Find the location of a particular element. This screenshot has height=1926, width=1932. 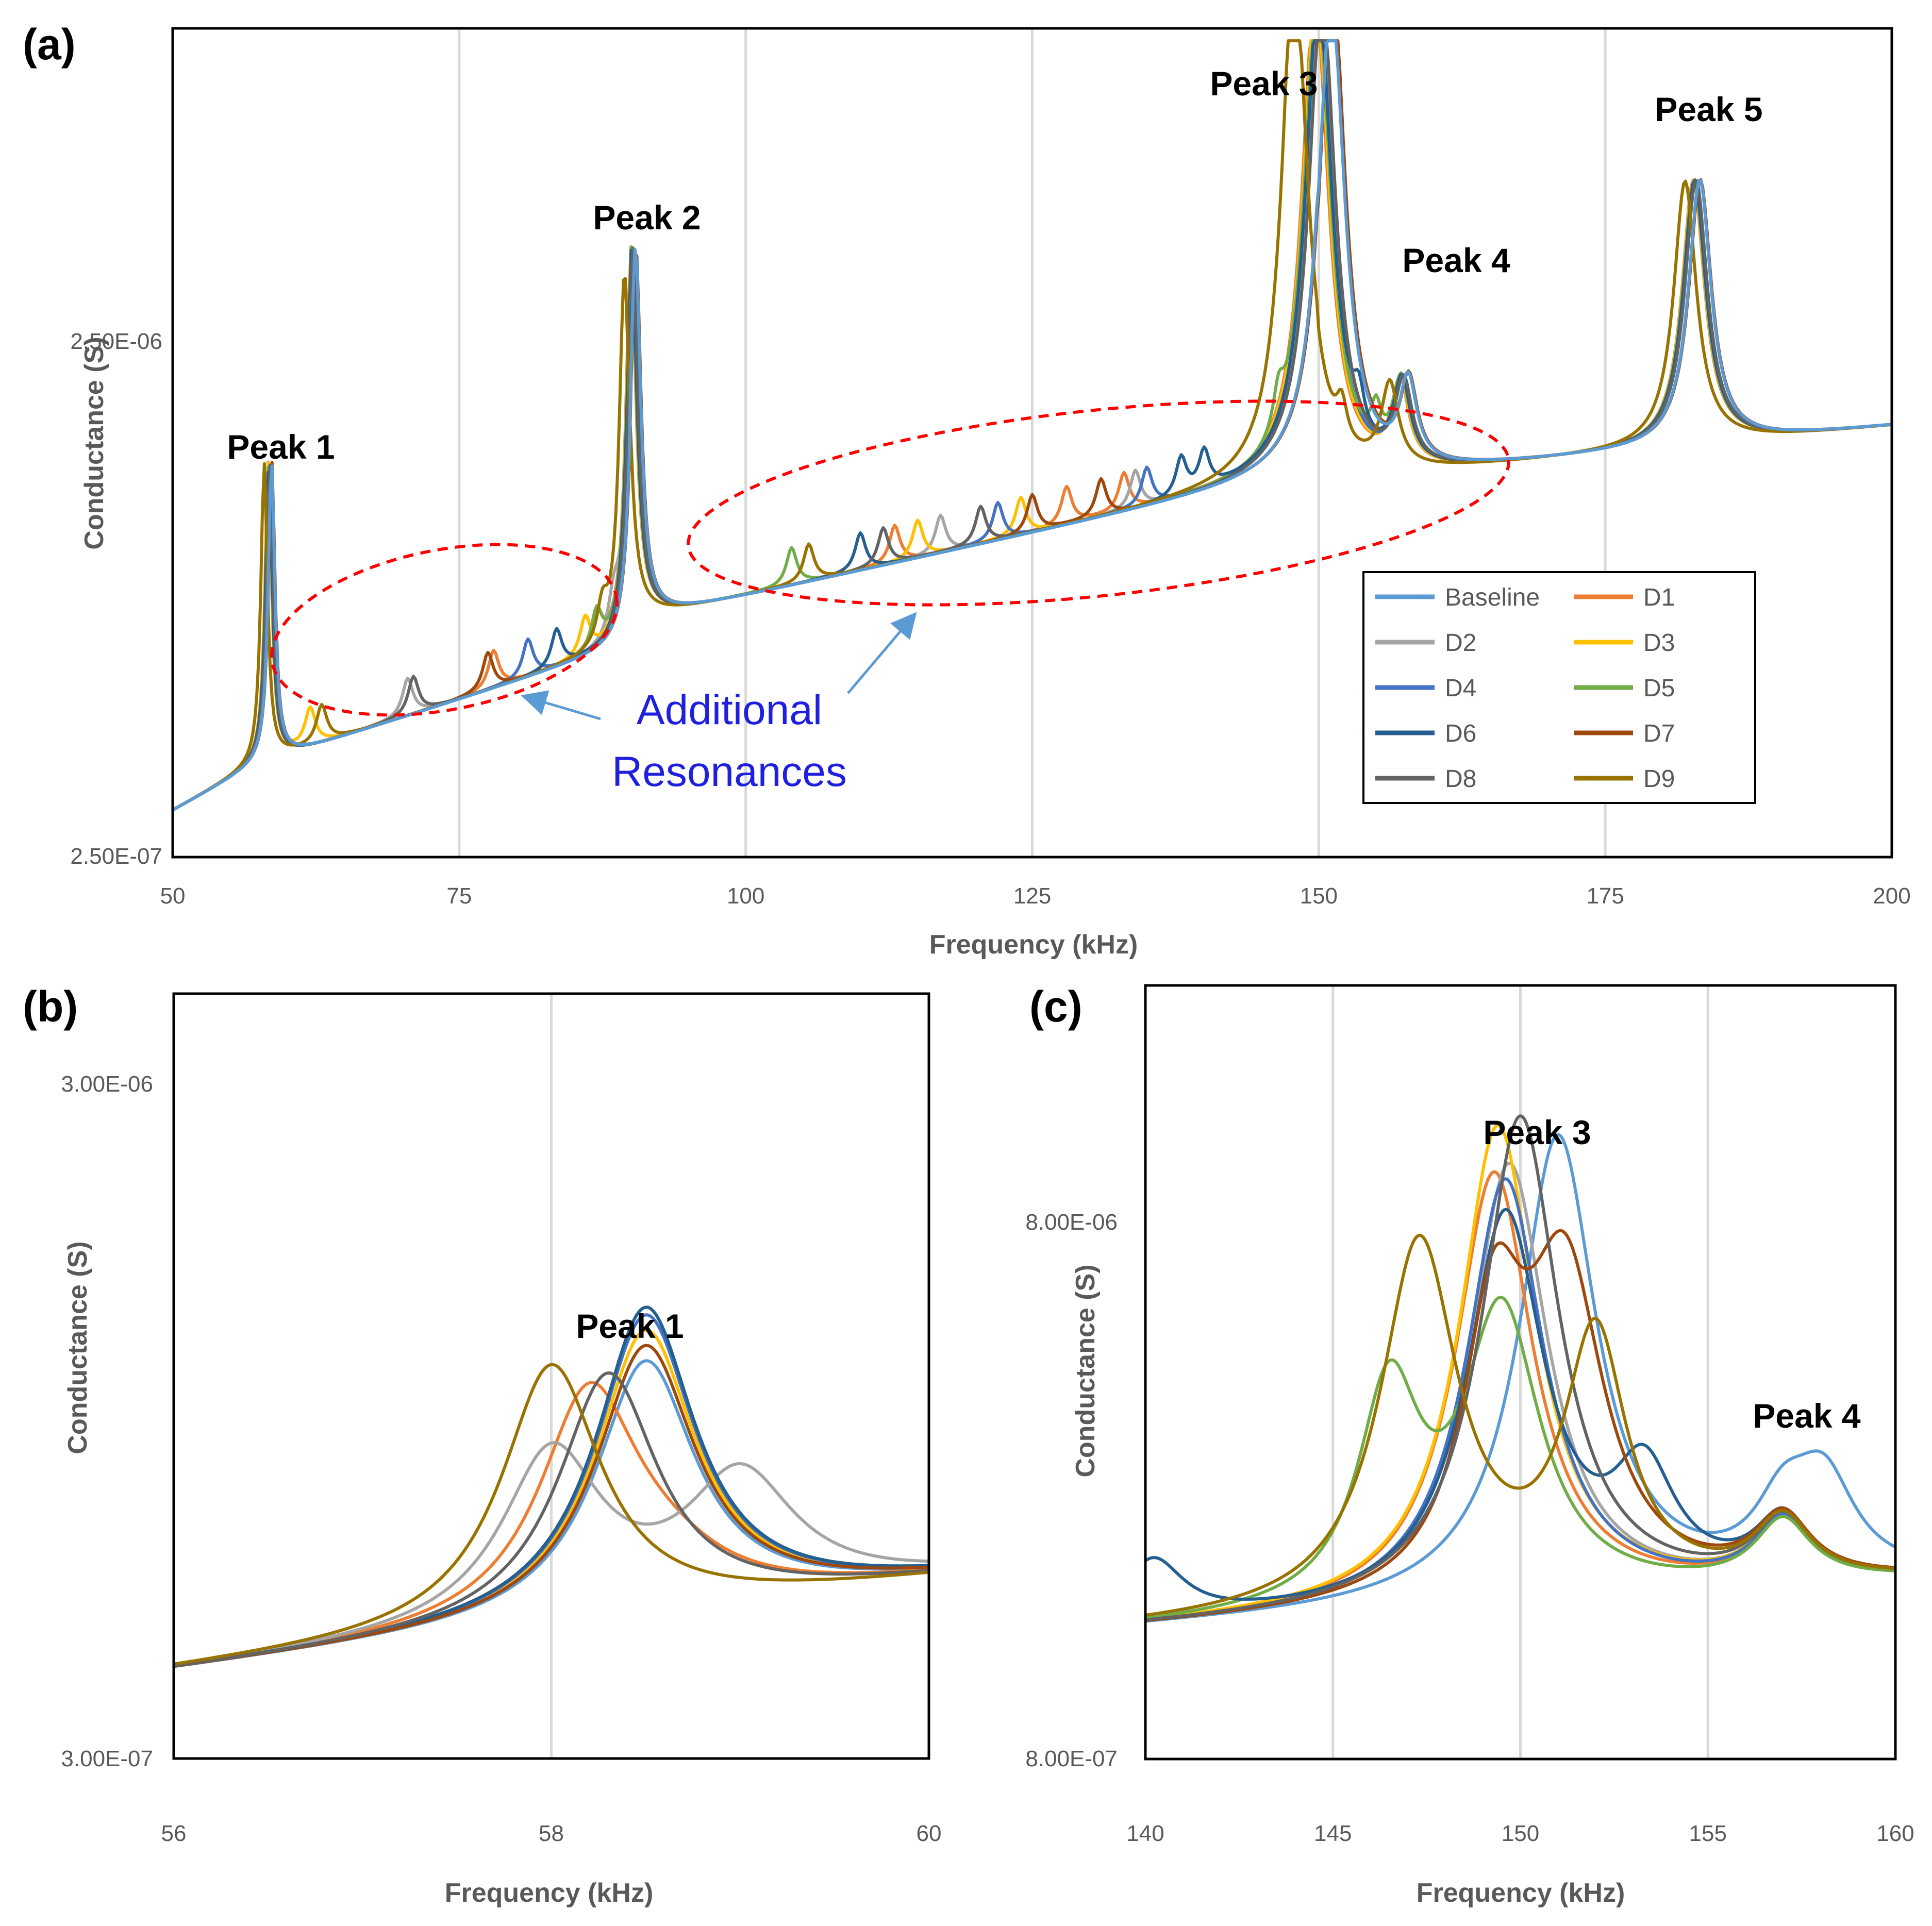

annotation-line-2: Resonances is located at coordinates (729, 771).